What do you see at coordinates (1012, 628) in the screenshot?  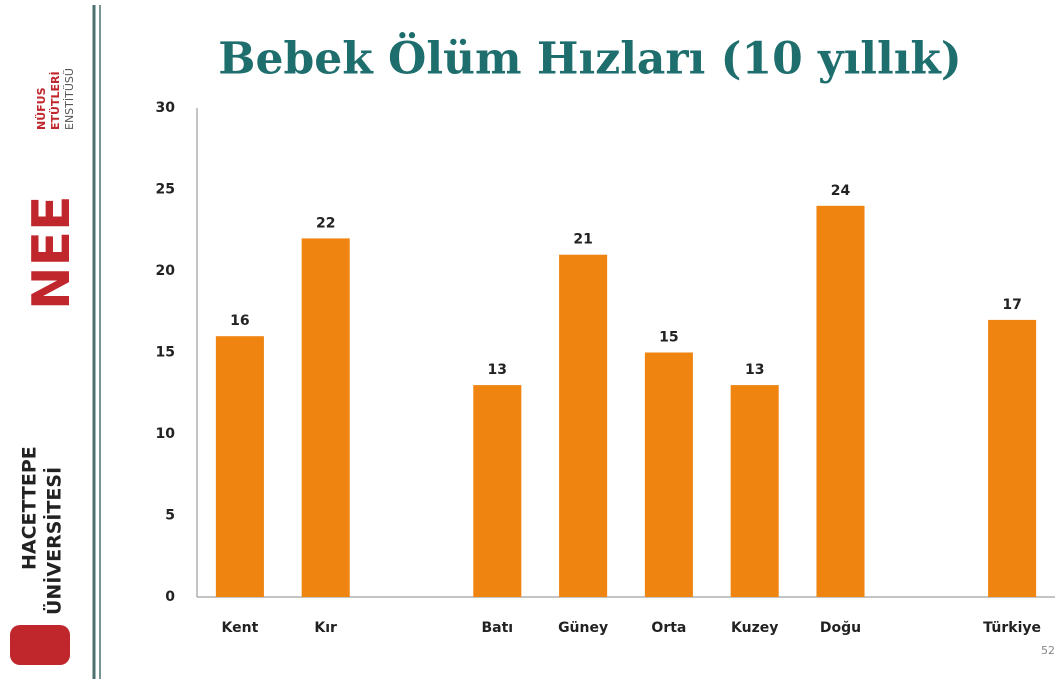 I see `x-tick-label: Türkiye` at bounding box center [1012, 628].